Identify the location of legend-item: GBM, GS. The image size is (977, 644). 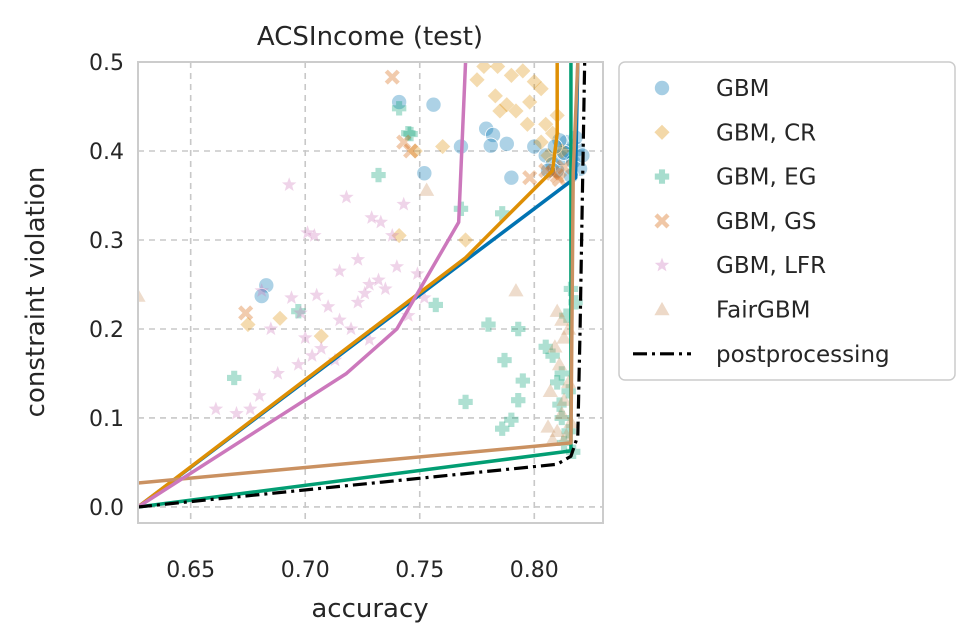
(735, 222).